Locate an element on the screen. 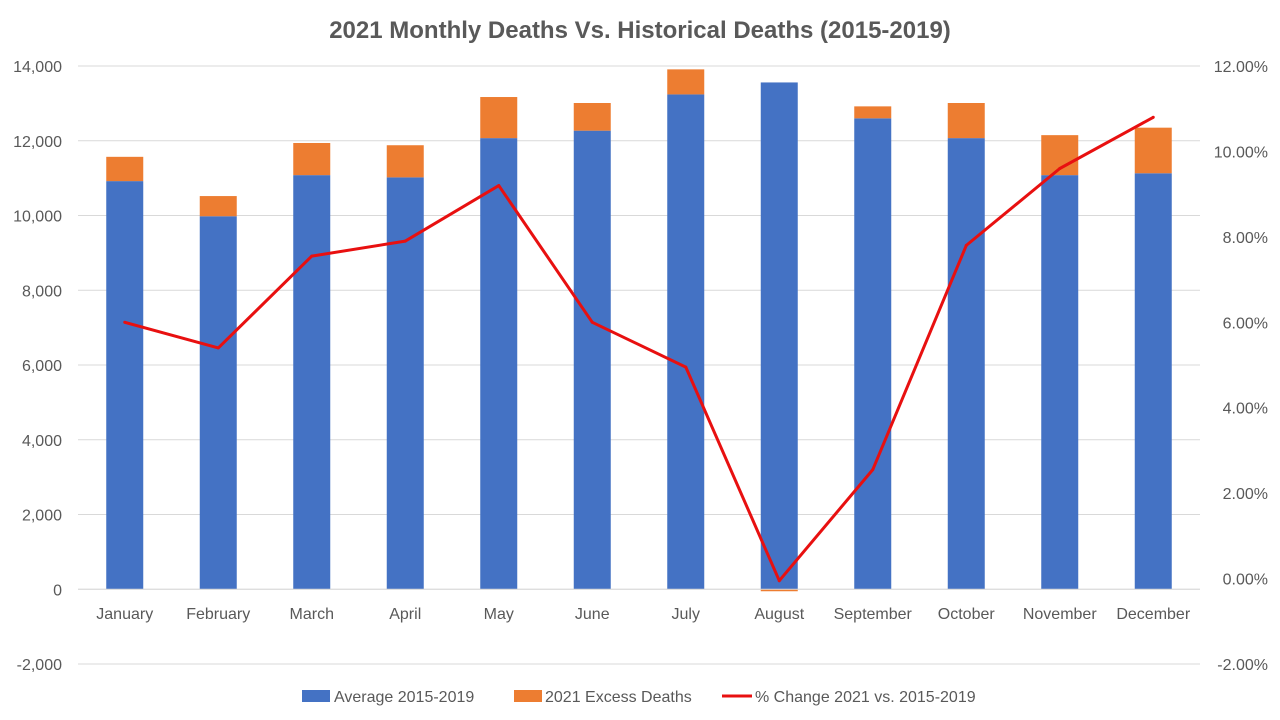 This screenshot has height=720, width=1280. category-label: April is located at coordinates (405, 614).